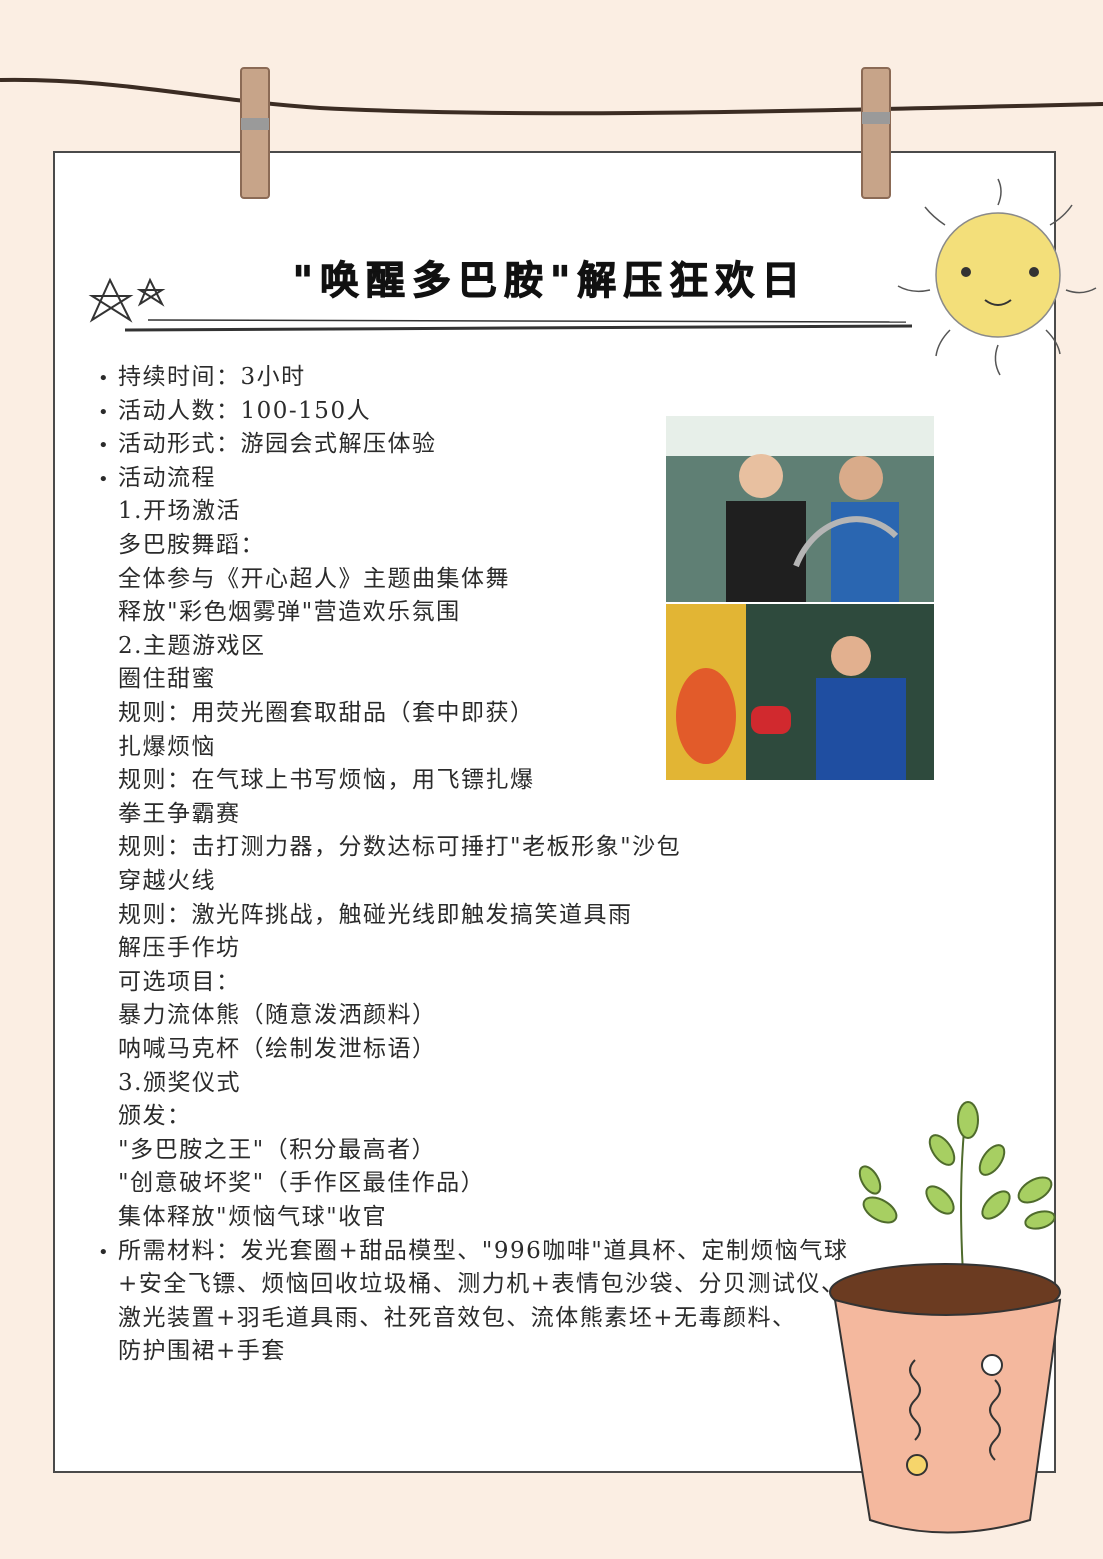  I want to click on content-line-text: 全体参与《开心超人》主题曲集体舞, so click(314, 578).